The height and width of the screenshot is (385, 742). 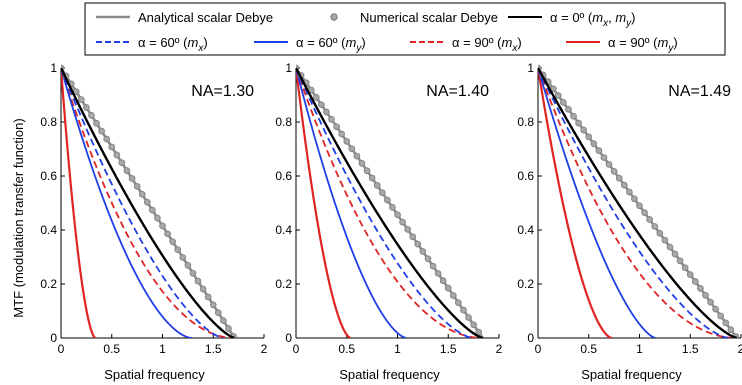 What do you see at coordinates (205, 17) in the screenshot?
I see `legend-label: Analytical scalar Debye` at bounding box center [205, 17].